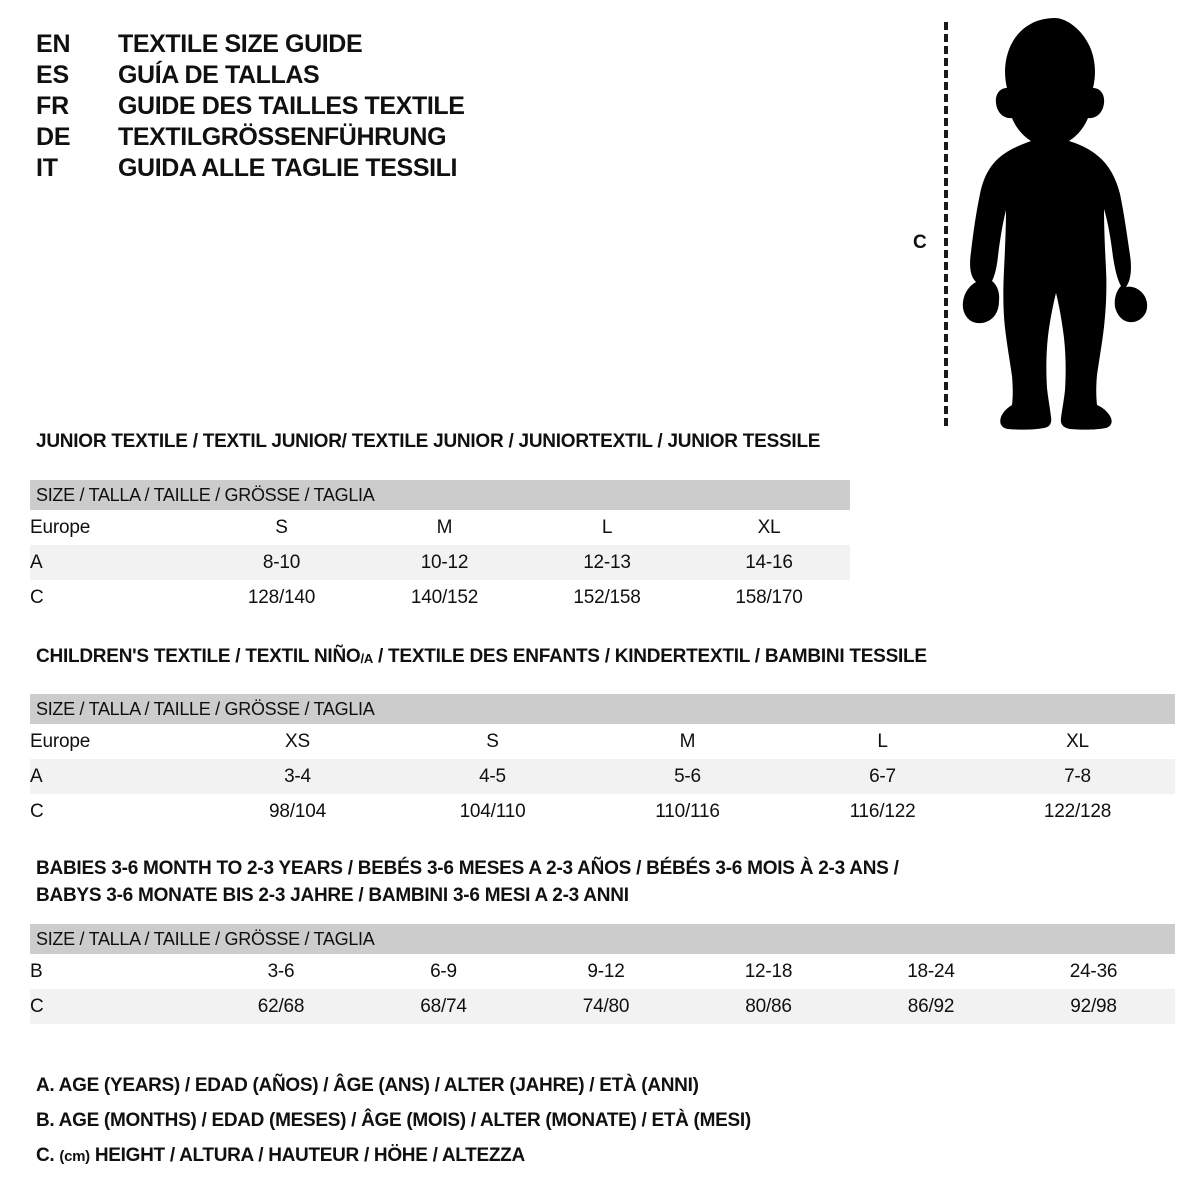 The image size is (1200, 1200). What do you see at coordinates (291, 106) in the screenshot?
I see `language-title-fr: GUIDE DES TAILLES TEXTILE` at bounding box center [291, 106].